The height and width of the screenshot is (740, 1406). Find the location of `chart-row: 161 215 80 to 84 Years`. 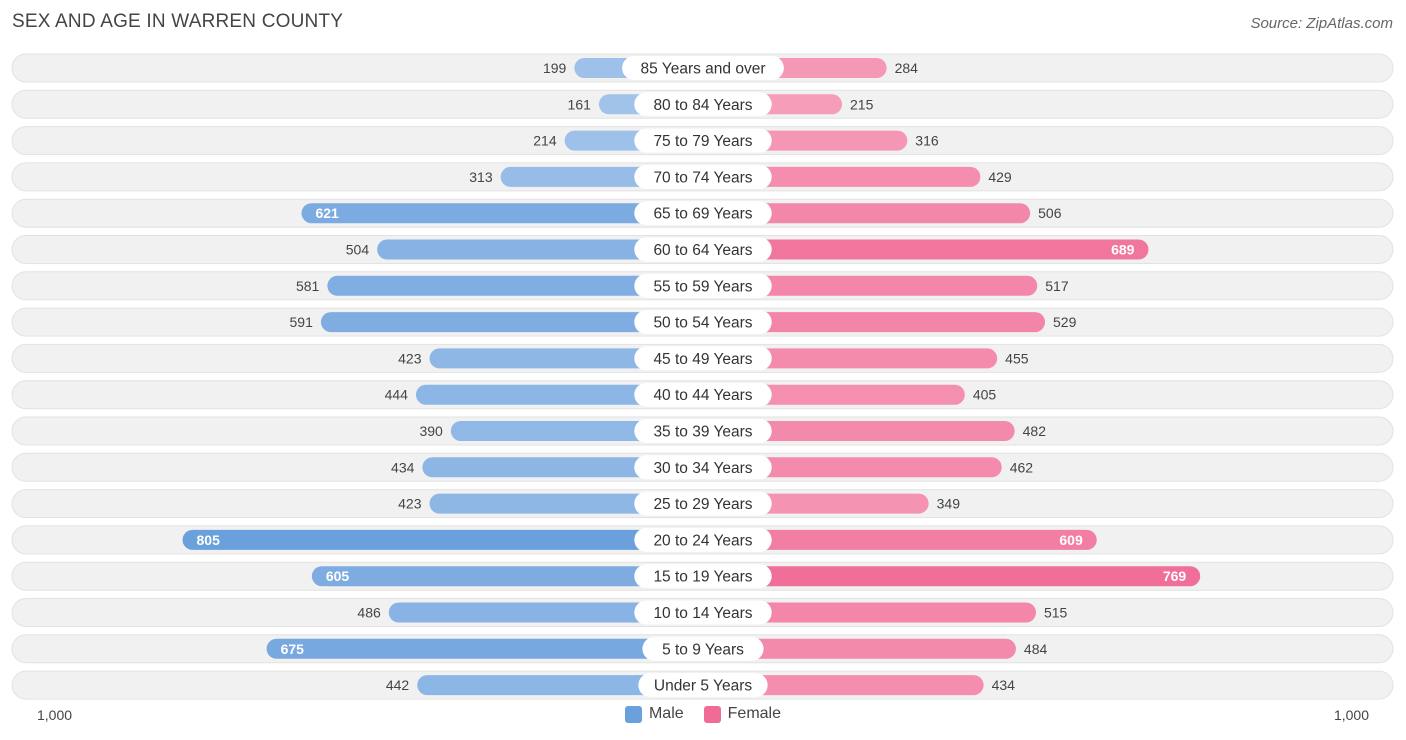

chart-row: 161 215 80 to 84 Years is located at coordinates (702, 104).